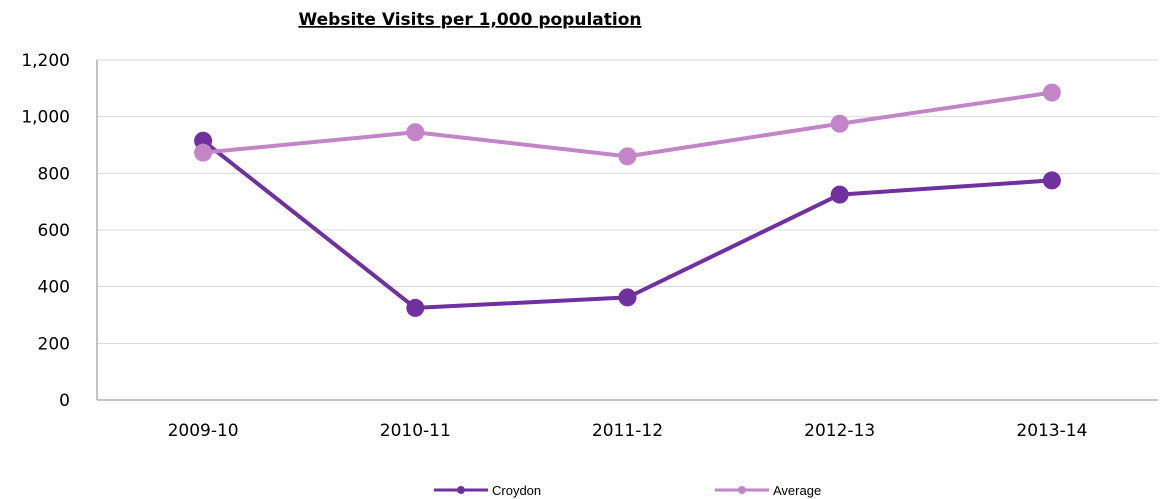  What do you see at coordinates (516, 490) in the screenshot?
I see `legend-label: Croydon` at bounding box center [516, 490].